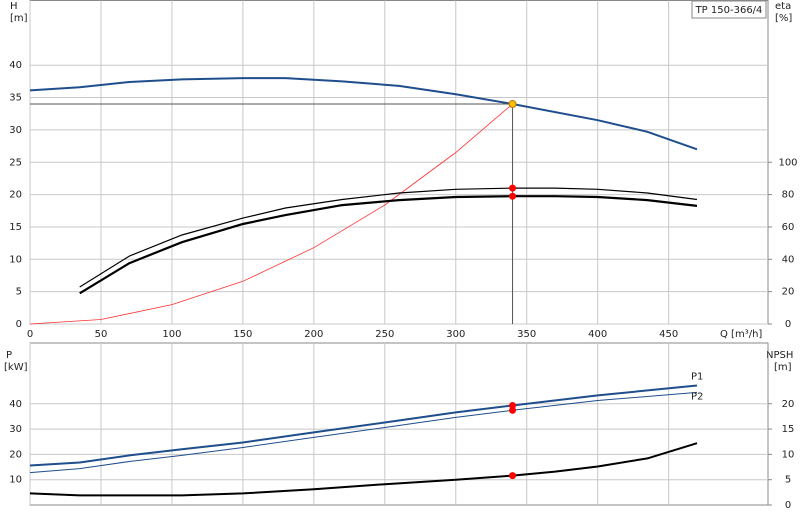  Describe the element at coordinates (668, 334) in the screenshot. I see `x-tick-label: 450` at that location.